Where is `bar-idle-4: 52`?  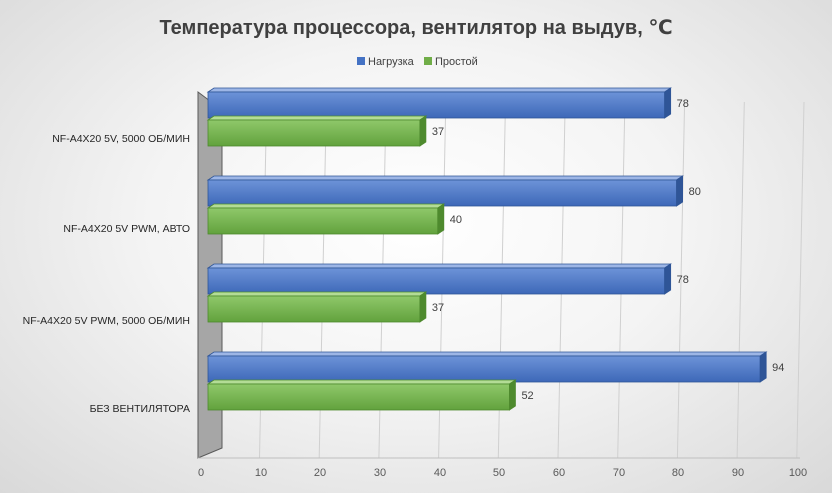
bar-idle-4: 52 is located at coordinates (370, 395).